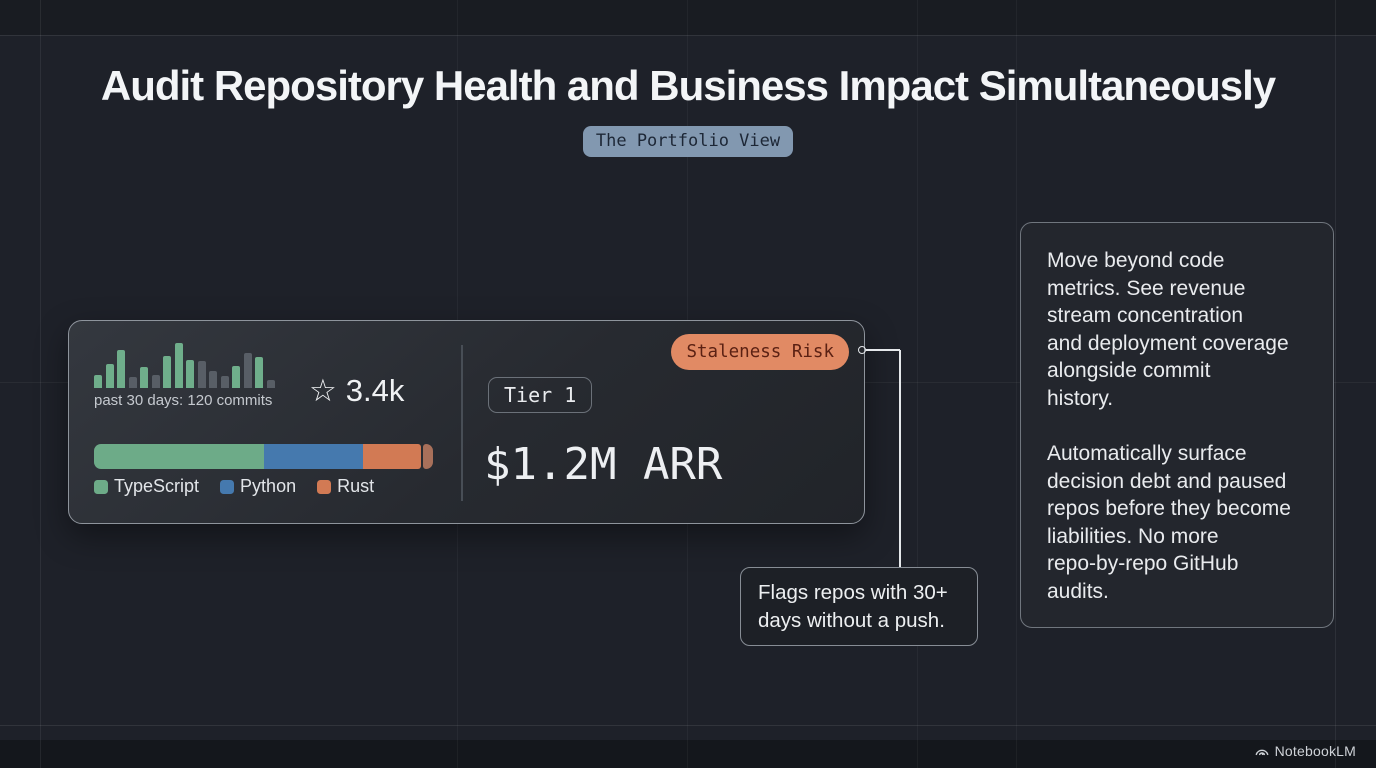 Image resolution: width=1376 pixels, height=768 pixels. I want to click on legend-label: Rust, so click(356, 486).